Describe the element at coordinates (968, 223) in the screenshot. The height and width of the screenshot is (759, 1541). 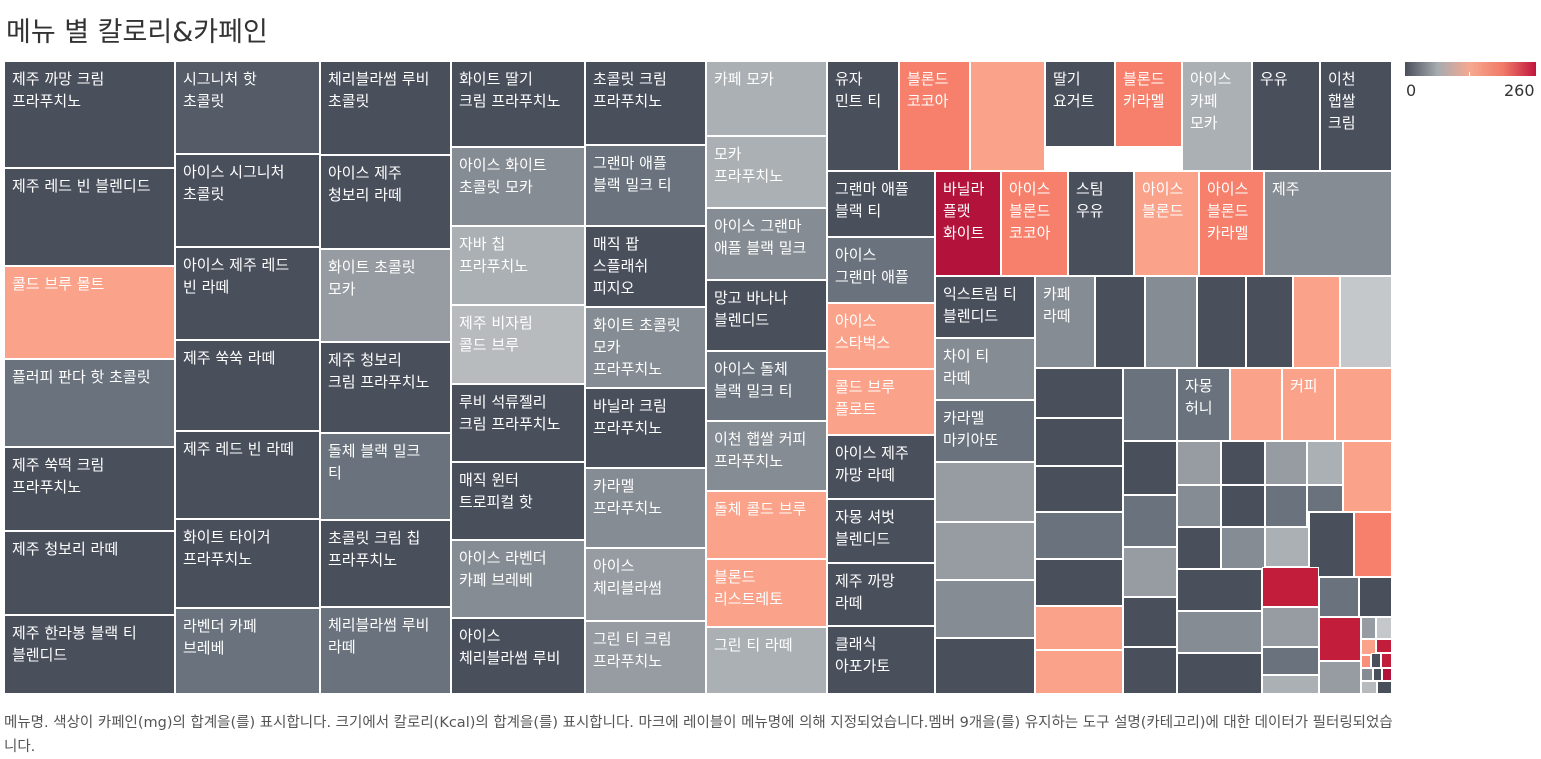
I see `treemap-cell: 바닐라 플랫 화이트` at that location.